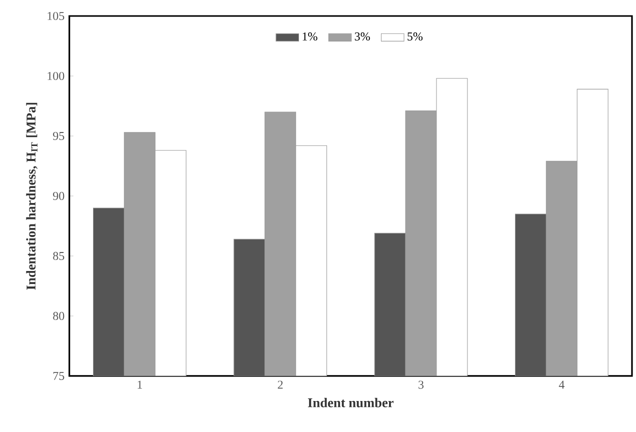 This screenshot has width=636, height=432. Describe the element at coordinates (415, 36) in the screenshot. I see `legend-label: 5%` at that location.